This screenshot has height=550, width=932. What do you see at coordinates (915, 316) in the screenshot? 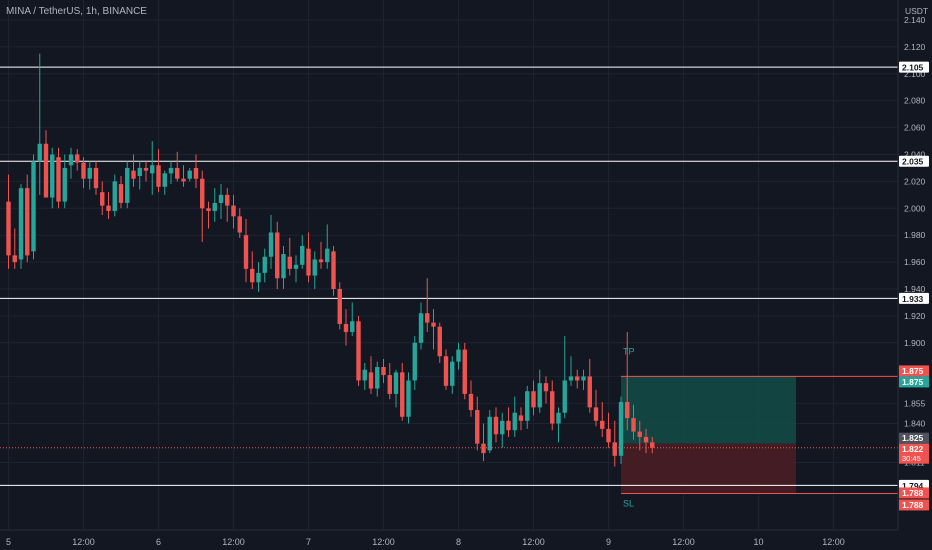
I see `price-tick-label: 1.920` at bounding box center [915, 316].